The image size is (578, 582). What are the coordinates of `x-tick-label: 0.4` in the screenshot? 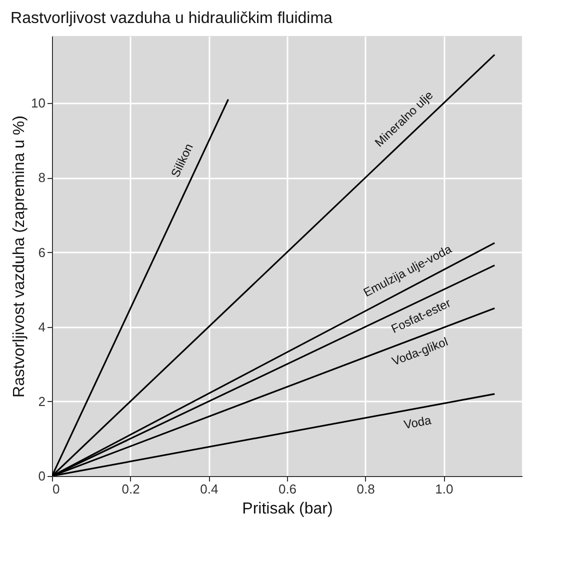 It's located at (209, 489).